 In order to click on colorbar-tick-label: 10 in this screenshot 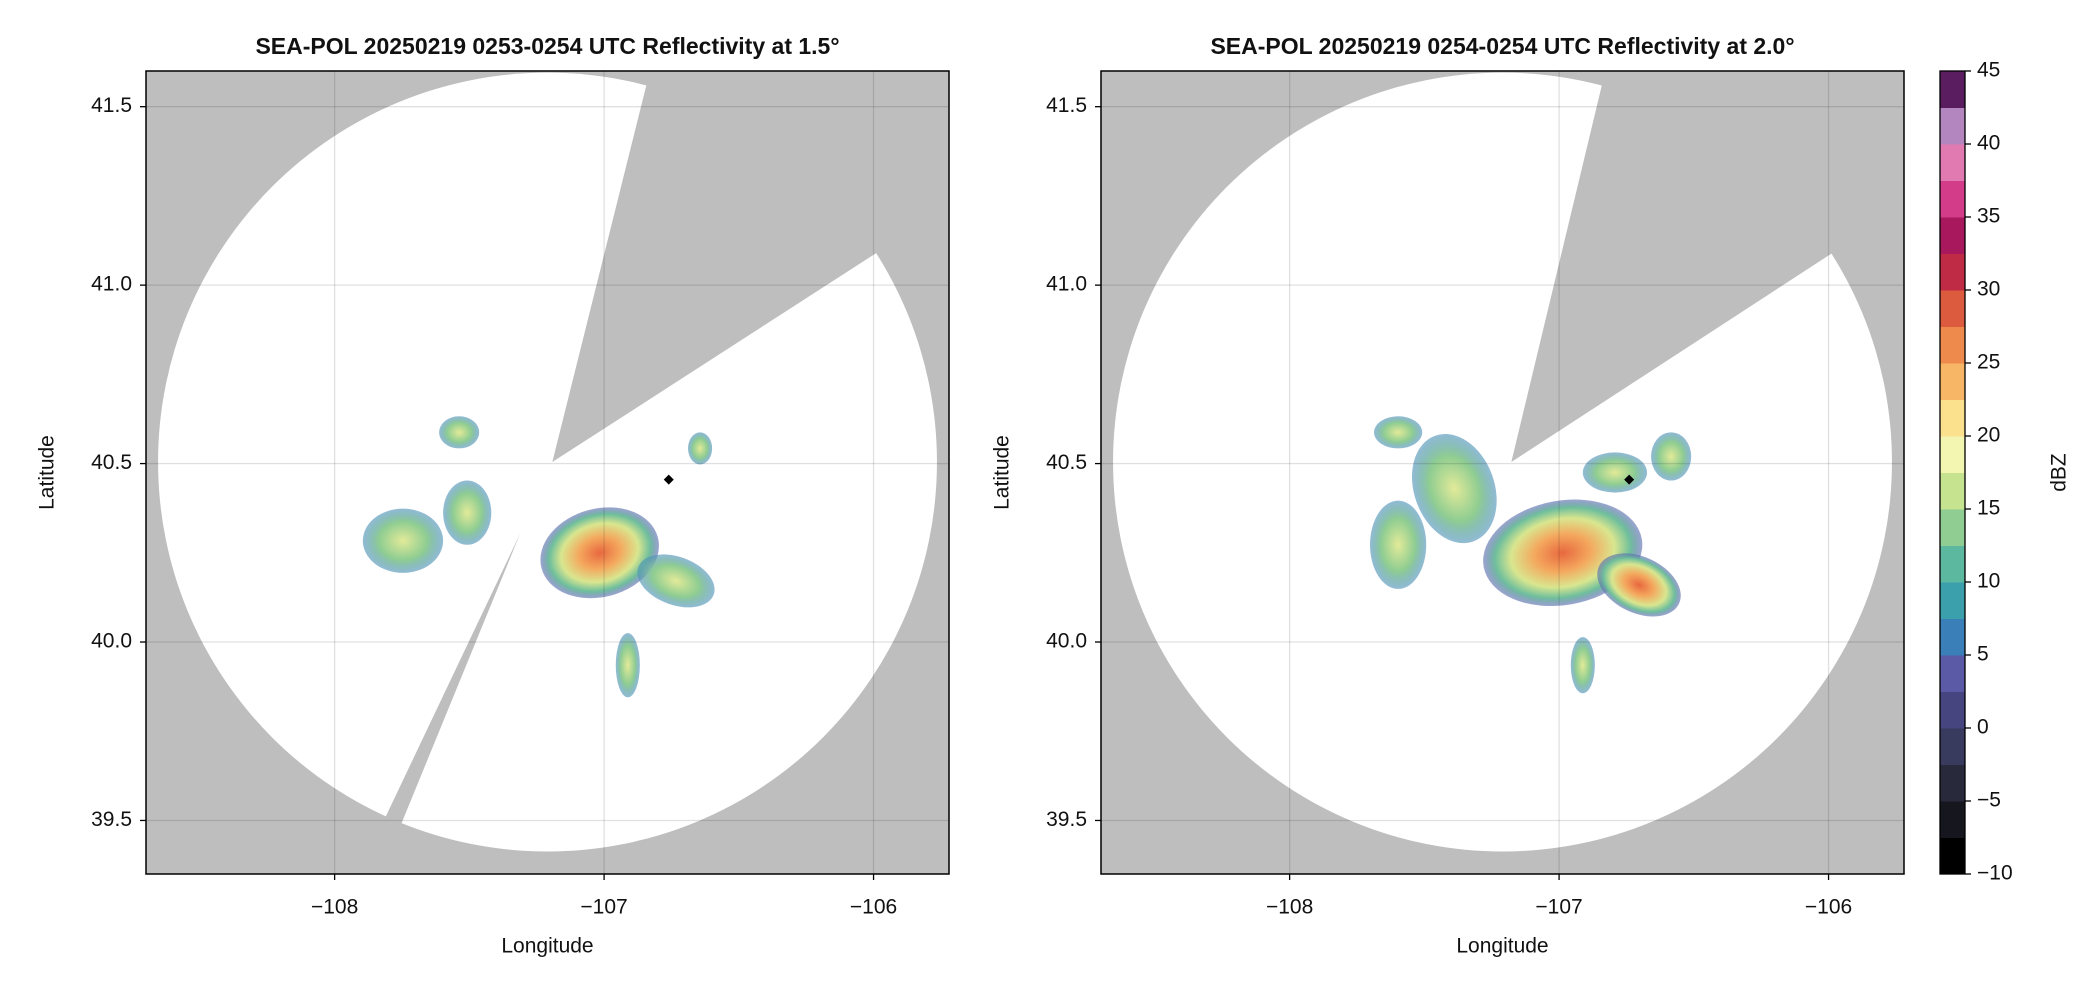, I will do `click(1988, 581)`.